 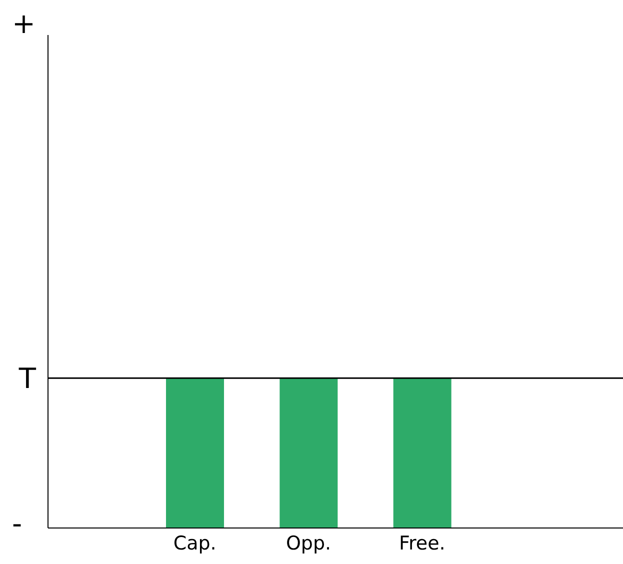 What do you see at coordinates (422, 543) in the screenshot?
I see `x-tick-label: Free.` at bounding box center [422, 543].